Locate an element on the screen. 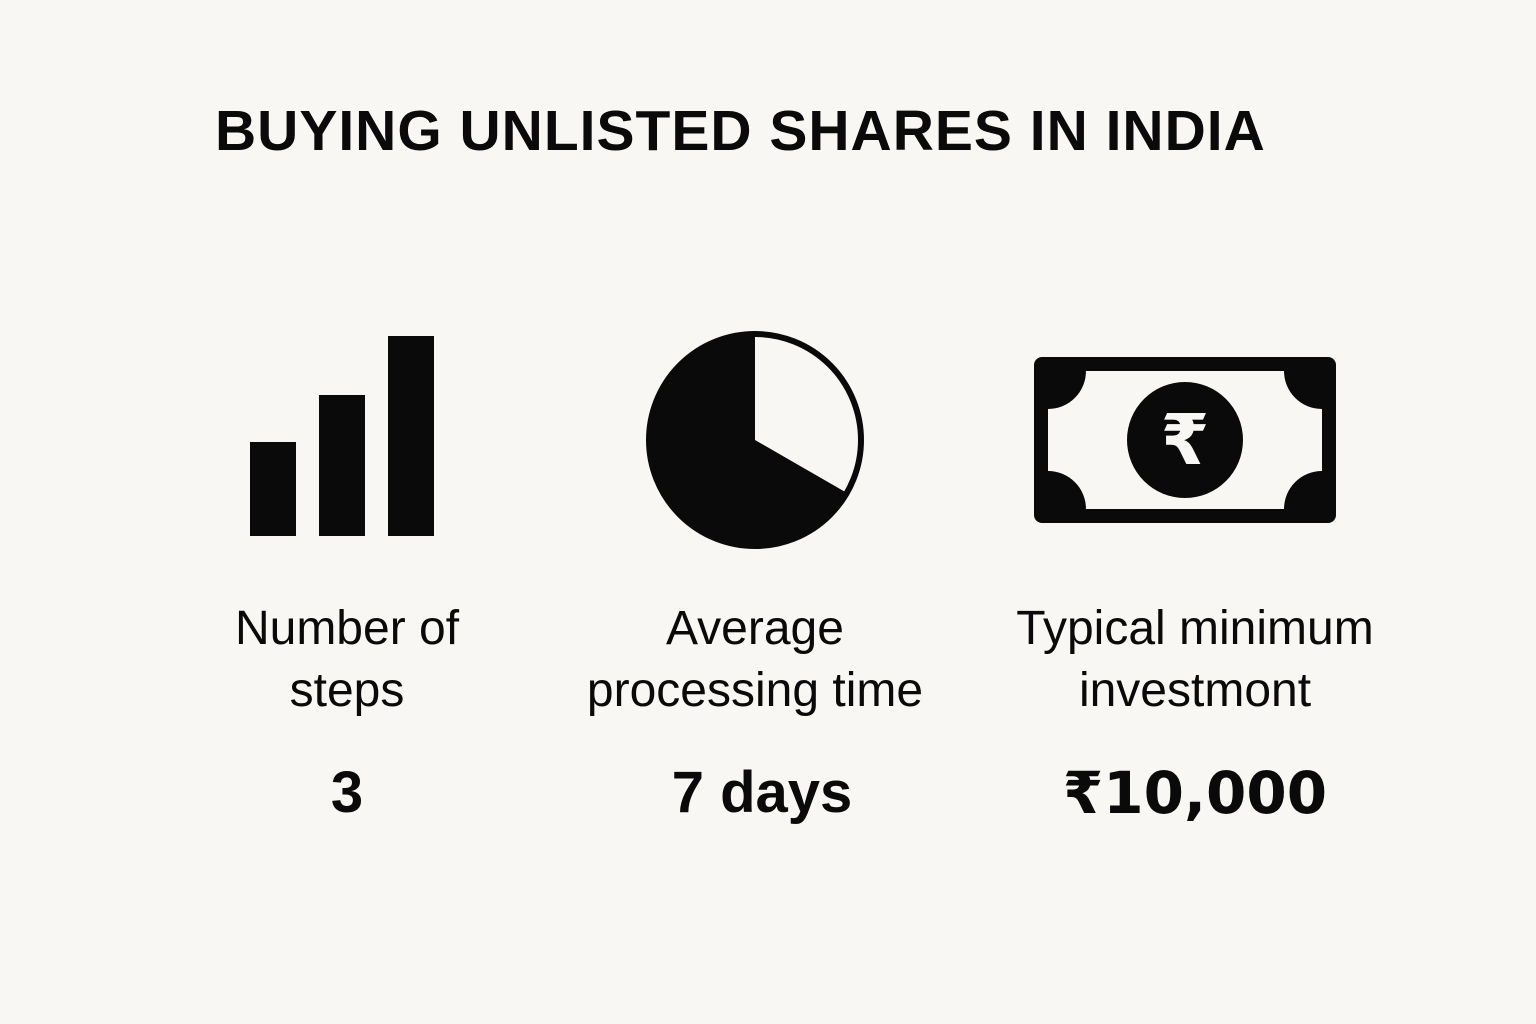 The height and width of the screenshot is (1024, 1536). pie-clock-icon is located at coordinates (755, 440).